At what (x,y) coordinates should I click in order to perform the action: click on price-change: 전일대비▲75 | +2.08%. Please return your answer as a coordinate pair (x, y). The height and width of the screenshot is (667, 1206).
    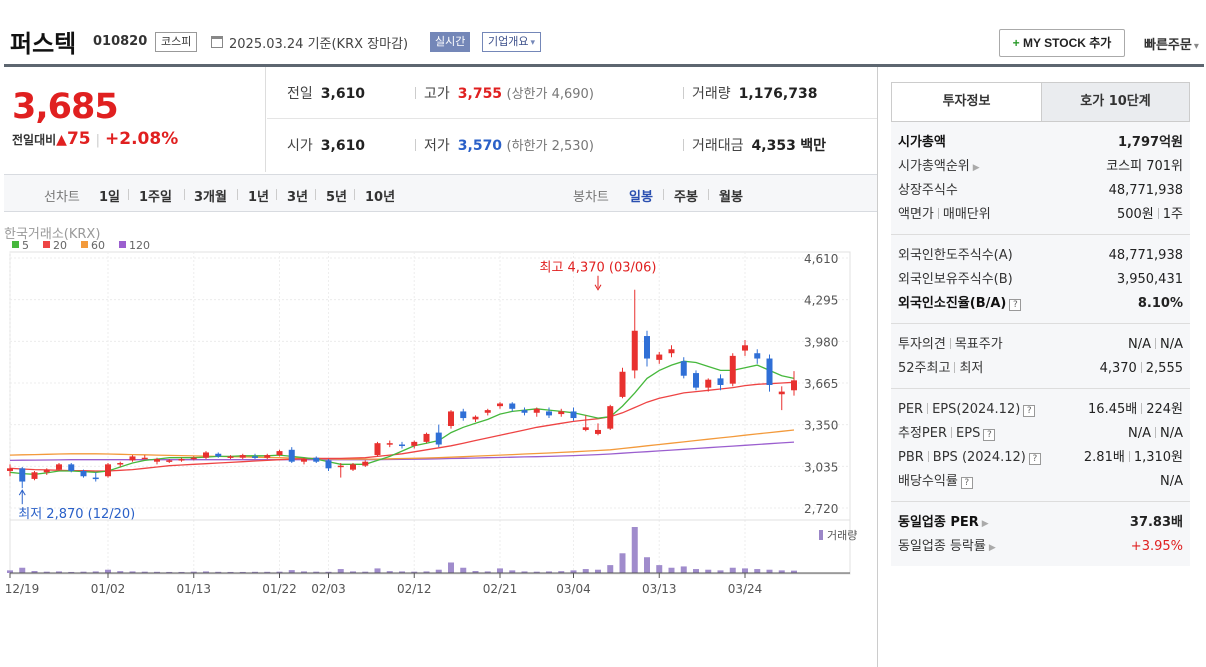
    Looking at the image, I should click on (95, 139).